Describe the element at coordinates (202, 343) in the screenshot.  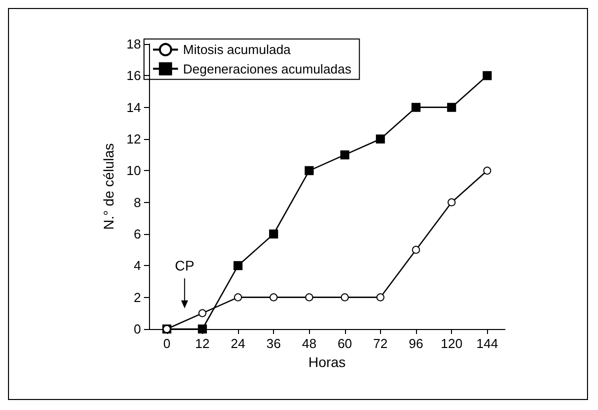
I see `x-tick-label: 12` at that location.